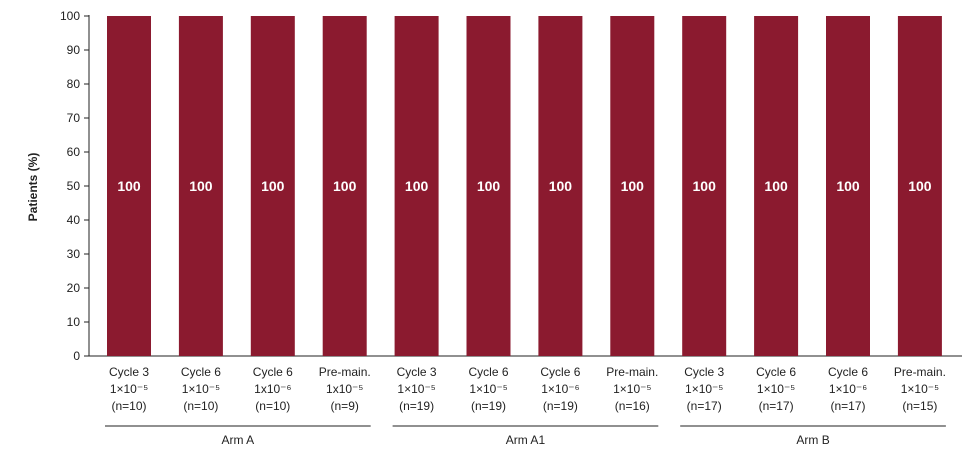 The image size is (965, 453). I want to click on x-category-label-line: 1x10⁻⁶, so click(272, 389).